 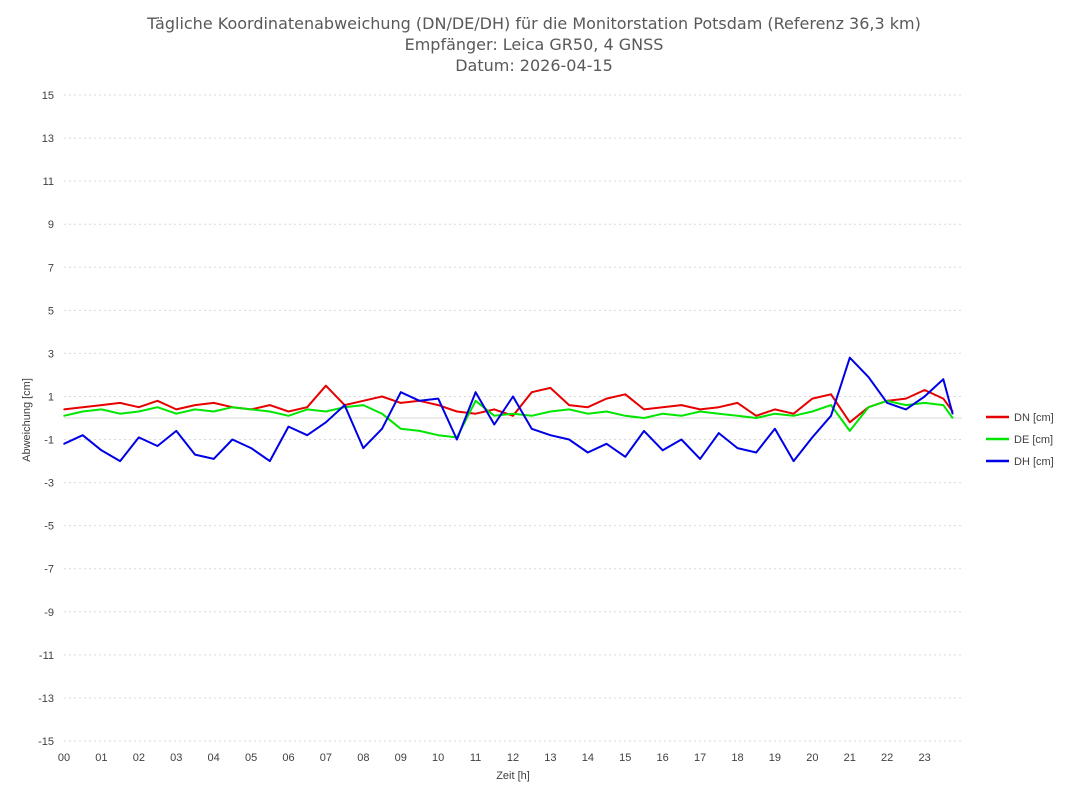 I want to click on y-axis-label: Abweichung [cm], so click(x=27, y=420).